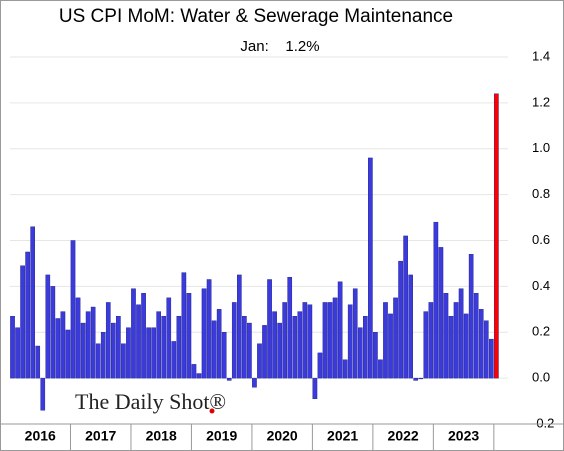 The height and width of the screenshot is (451, 564). What do you see at coordinates (161, 436) in the screenshot?
I see `x-tick-label: 2018` at bounding box center [161, 436].